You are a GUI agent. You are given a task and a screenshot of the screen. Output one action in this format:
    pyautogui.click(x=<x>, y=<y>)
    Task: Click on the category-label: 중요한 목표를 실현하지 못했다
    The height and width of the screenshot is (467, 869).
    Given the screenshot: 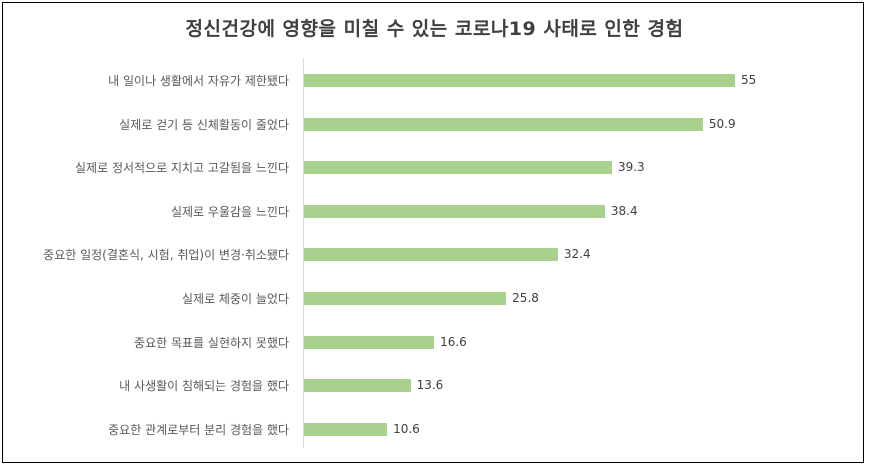 What is the action you would take?
    pyautogui.click(x=211, y=342)
    